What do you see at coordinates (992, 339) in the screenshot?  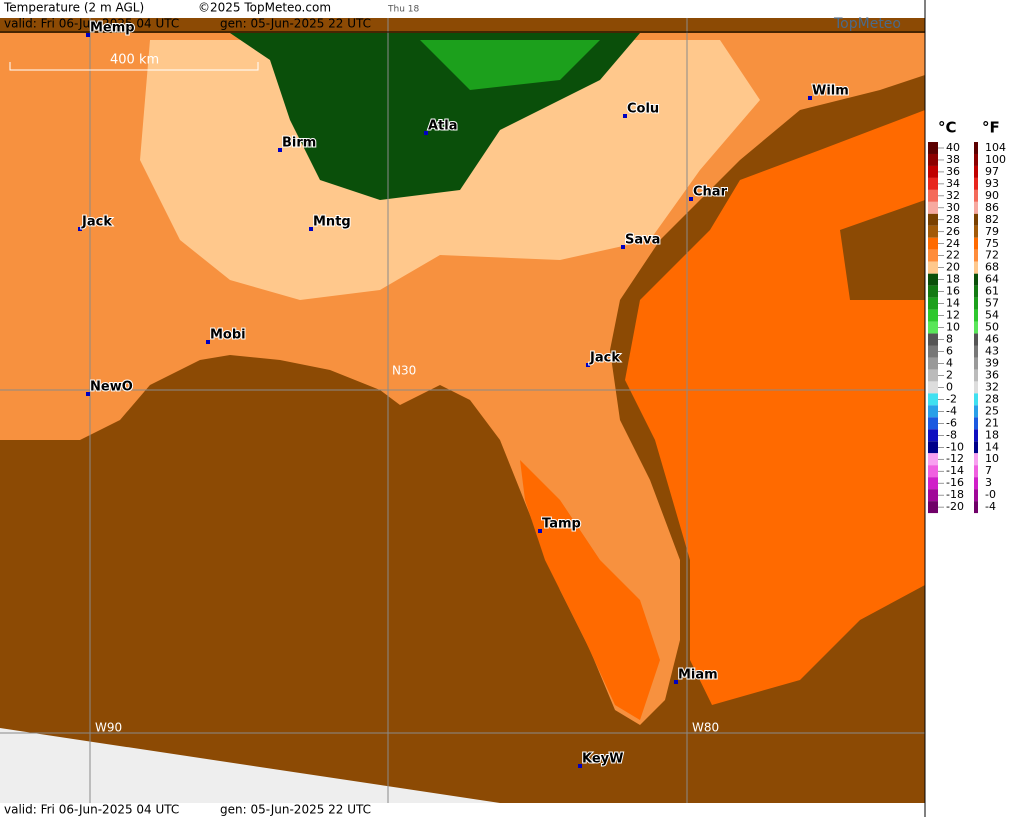 I see `legend-f: 46` at bounding box center [992, 339].